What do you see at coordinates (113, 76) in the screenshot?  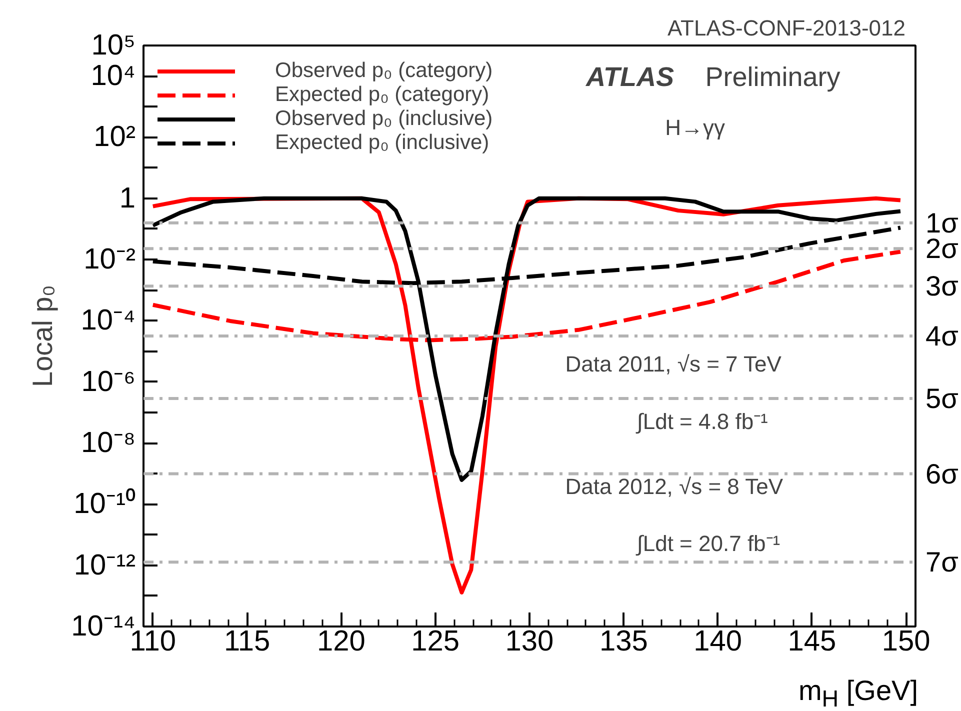 I see `y-tick-label: 10⁴` at bounding box center [113, 76].